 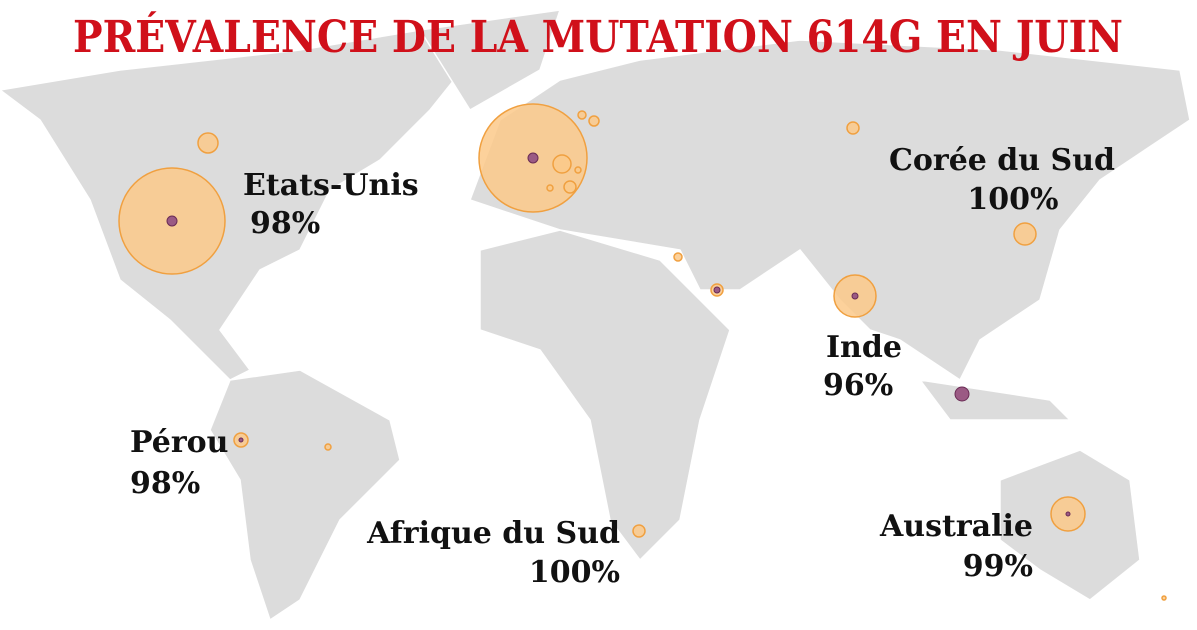 What do you see at coordinates (998, 566) in the screenshot?
I see `prevalence: 99%` at bounding box center [998, 566].